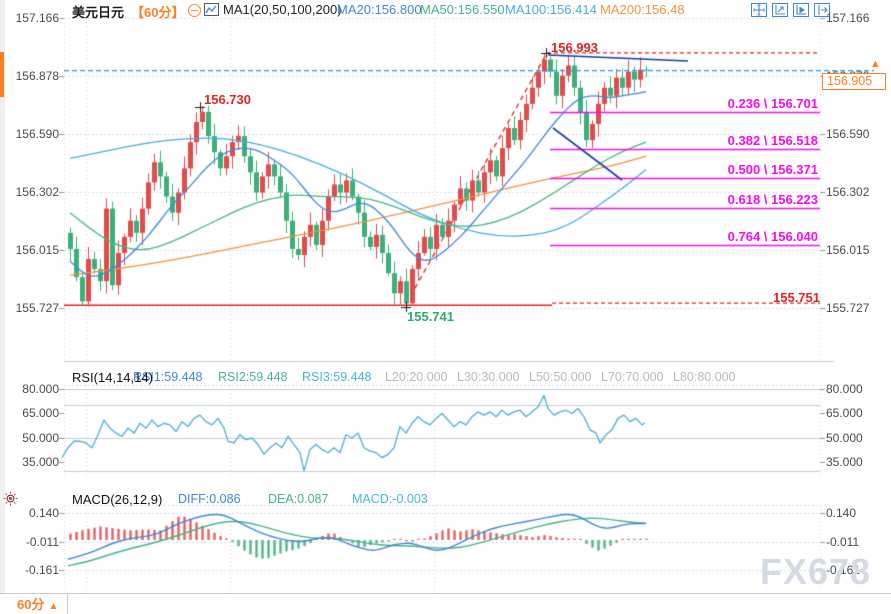  Describe the element at coordinates (298, 499) in the screenshot. I see `macd-header-value: DEA:0.087` at that location.